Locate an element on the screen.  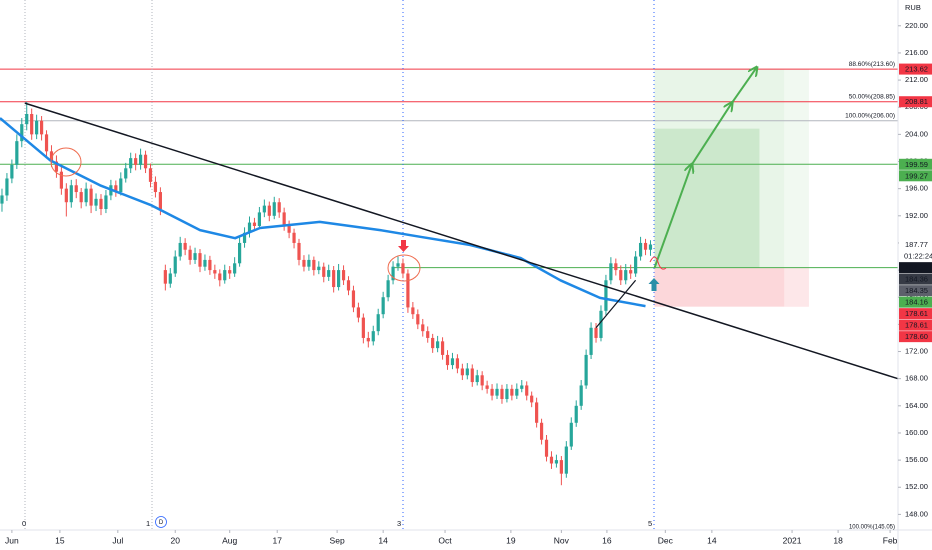
highlight-ellipse is located at coordinates (66, 162).